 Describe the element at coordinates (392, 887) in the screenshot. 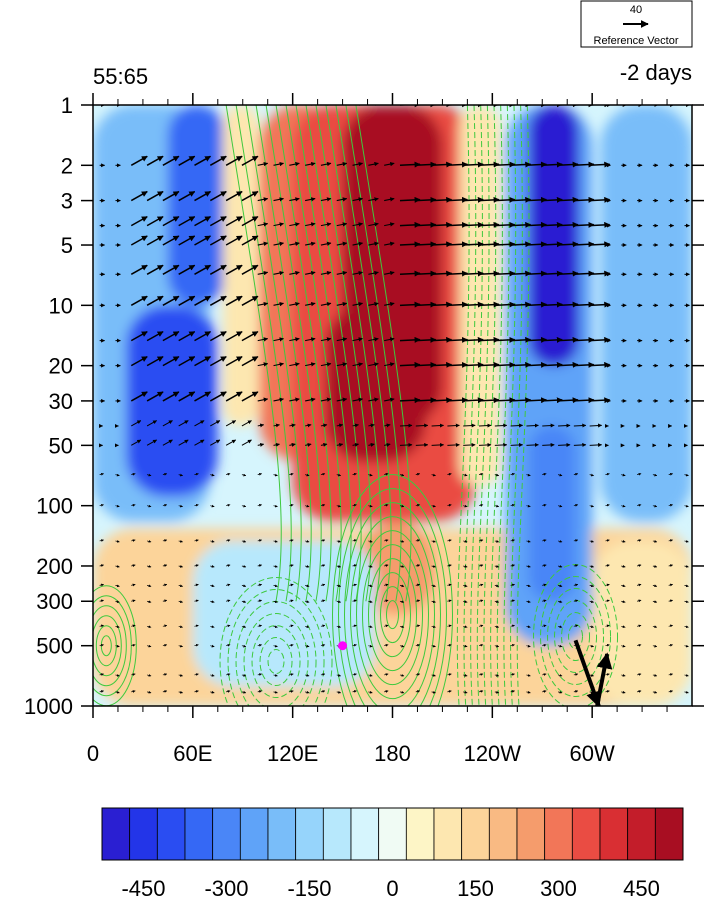

I see `colorbar-label: 0` at that location.